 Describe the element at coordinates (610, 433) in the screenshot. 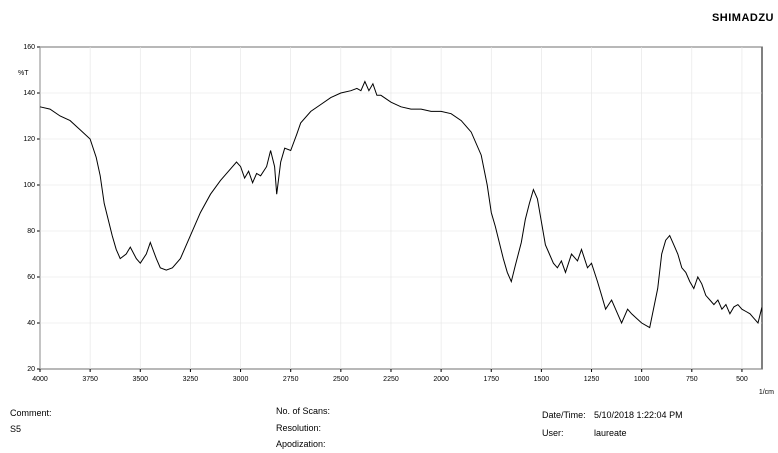

I see `user: laureate` at that location.